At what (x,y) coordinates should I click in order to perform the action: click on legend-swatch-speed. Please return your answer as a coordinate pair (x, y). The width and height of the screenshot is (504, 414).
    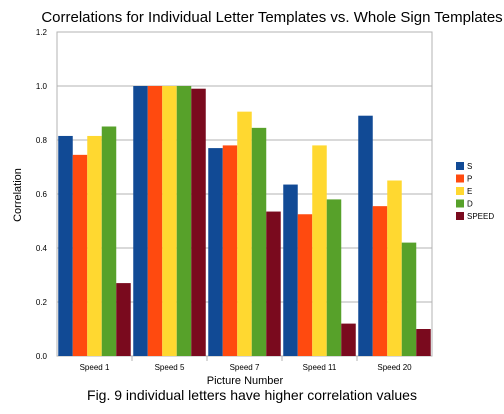
    Looking at the image, I should click on (460, 216).